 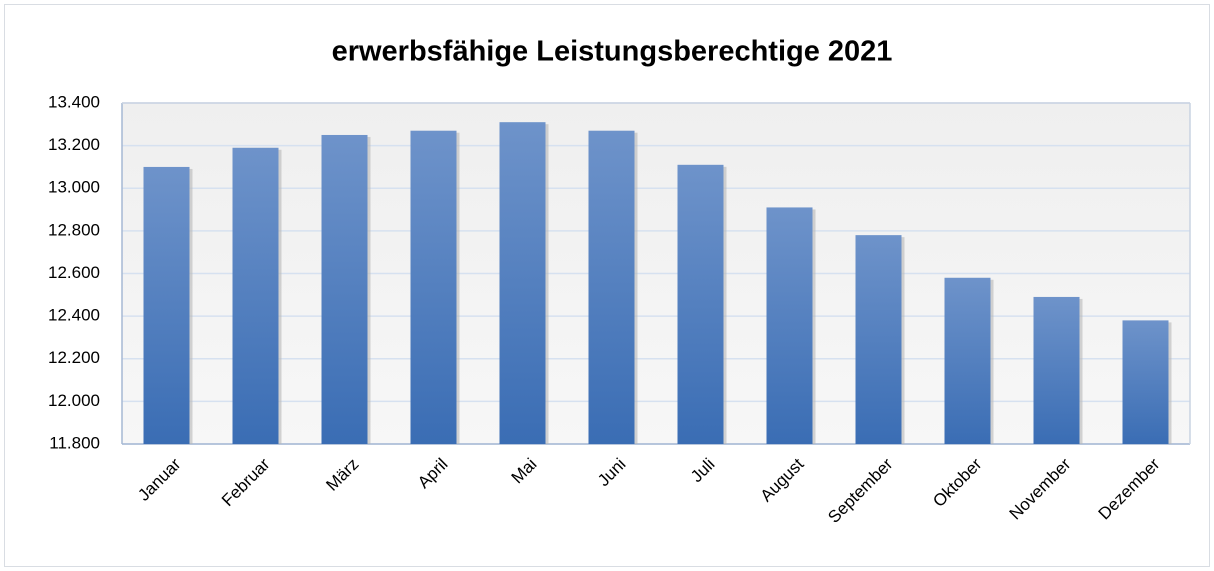 I want to click on y-tick-label: 11.800, so click(x=74, y=442).